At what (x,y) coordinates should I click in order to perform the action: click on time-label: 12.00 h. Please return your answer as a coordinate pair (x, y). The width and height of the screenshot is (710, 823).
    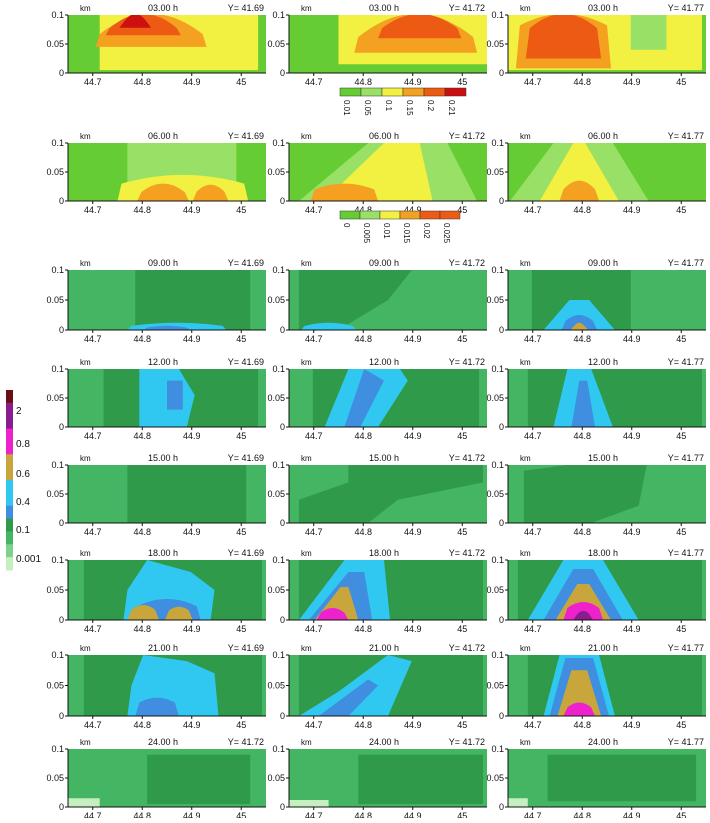
    Looking at the image, I should click on (384, 362).